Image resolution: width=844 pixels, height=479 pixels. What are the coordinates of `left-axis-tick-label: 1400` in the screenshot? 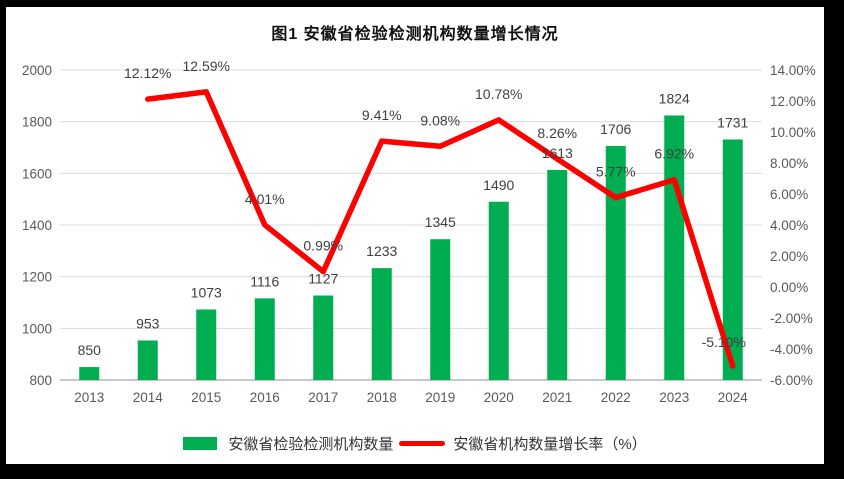 It's located at (37, 225).